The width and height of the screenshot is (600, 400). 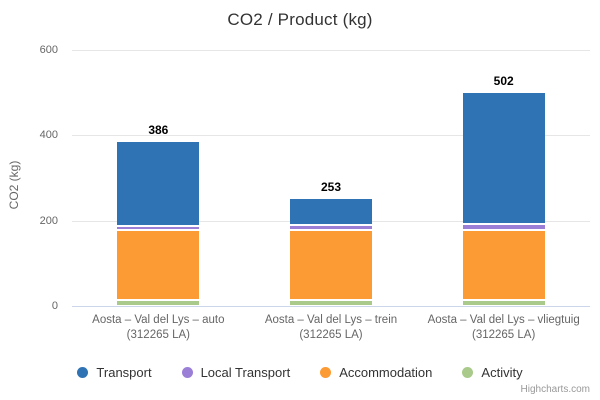 What do you see at coordinates (48, 135) in the screenshot?
I see `y-axis-tick-label: 400` at bounding box center [48, 135].